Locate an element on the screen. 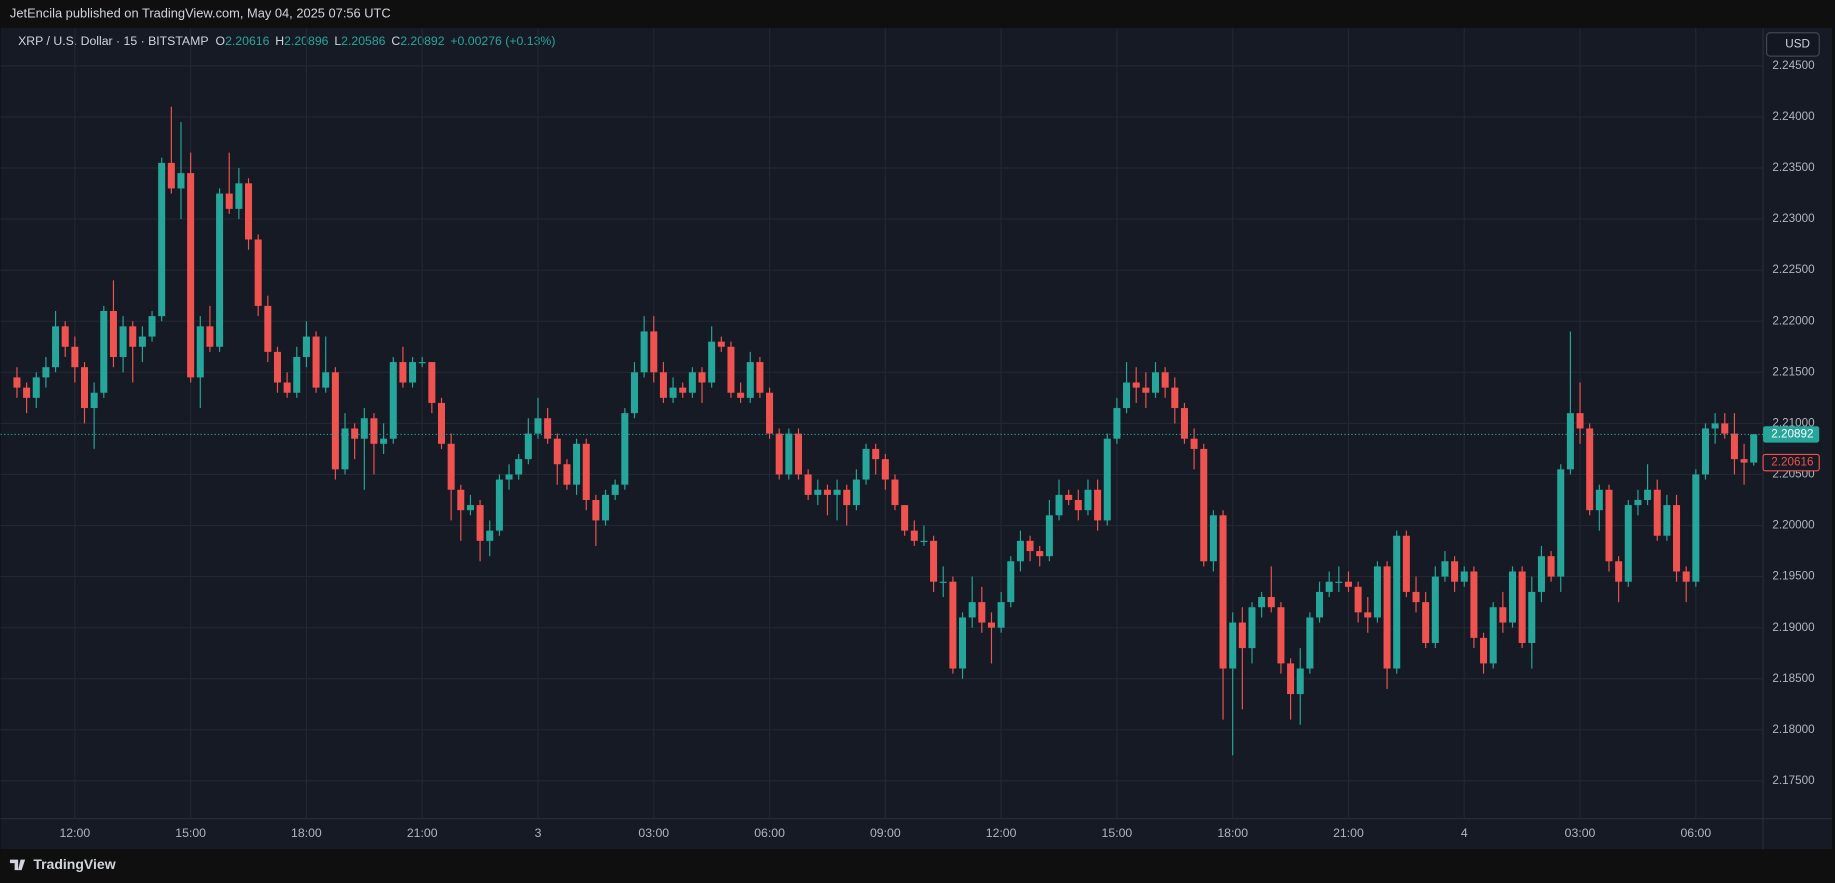 Image resolution: width=1835 pixels, height=883 pixels. y-tick-label: 2.19500 is located at coordinates (1793, 576).